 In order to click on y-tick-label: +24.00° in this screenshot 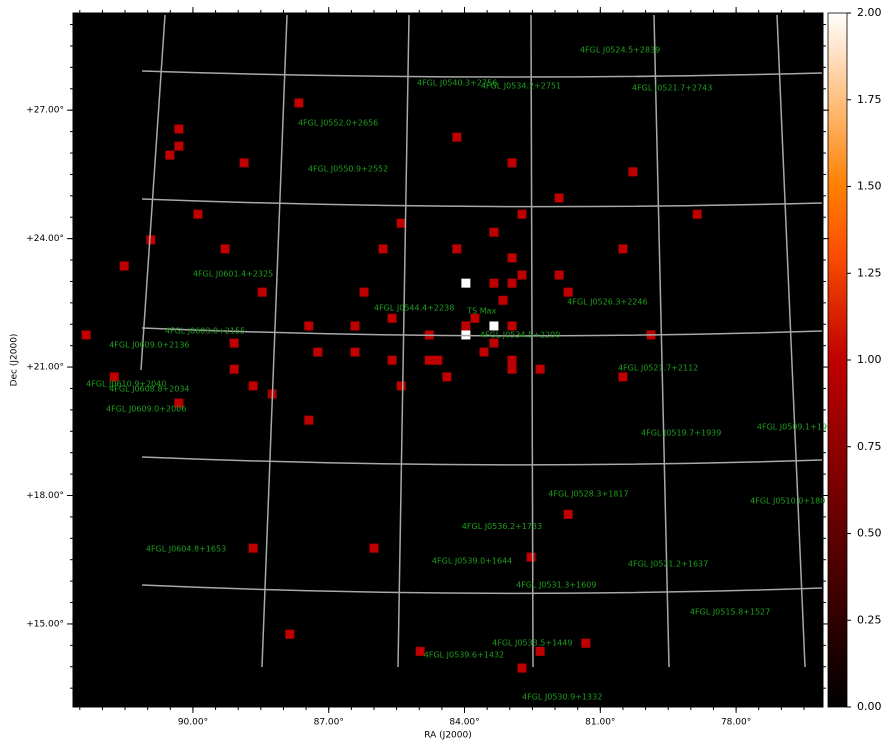, I will do `click(45, 239)`.